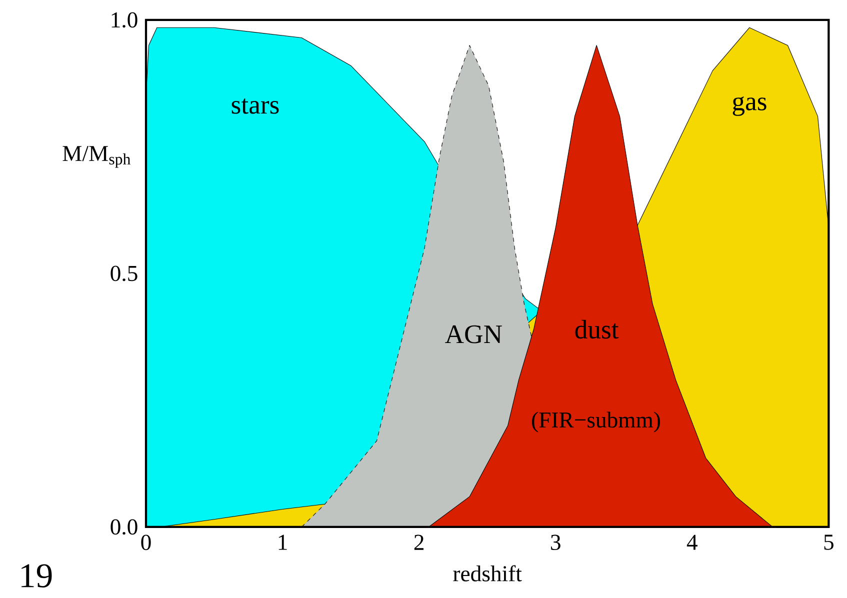  Describe the element at coordinates (419, 542) in the screenshot. I see `x-tick-label: 2` at that location.